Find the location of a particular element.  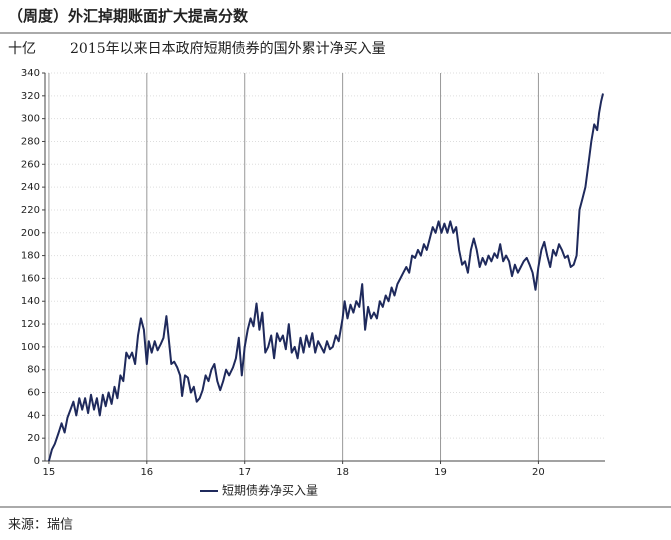

y-tick-label: 240 is located at coordinates (30, 187).